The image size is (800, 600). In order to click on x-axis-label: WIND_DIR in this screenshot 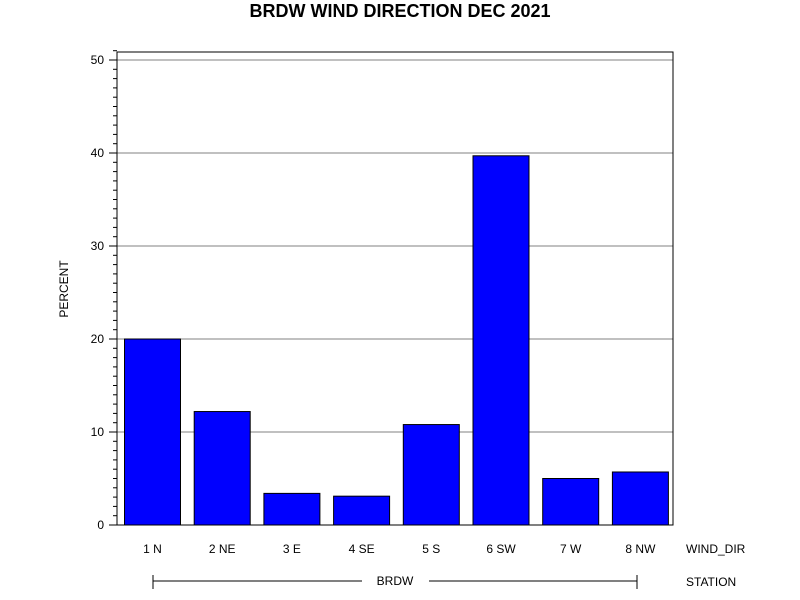, I will do `click(716, 549)`.